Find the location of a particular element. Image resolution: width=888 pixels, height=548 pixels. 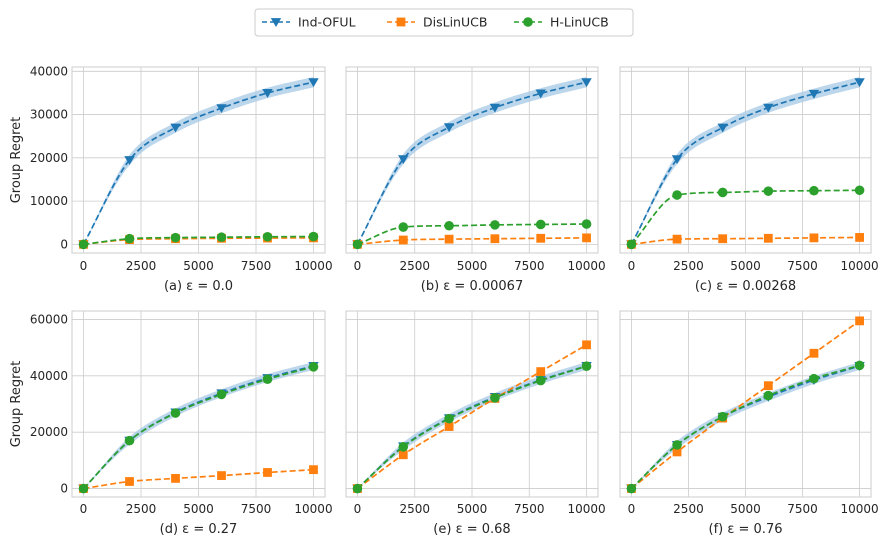

panel-e: 0 2500 5000 7500 10000 (e) ε = 0.68 is located at coordinates (475, 423).